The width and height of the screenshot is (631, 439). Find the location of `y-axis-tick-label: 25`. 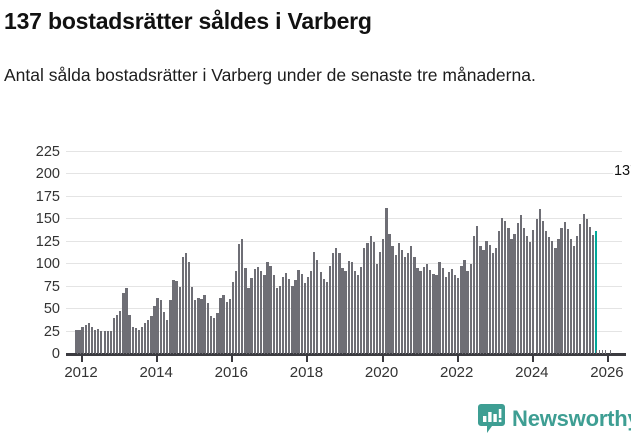

y-axis-tick-label: 25 is located at coordinates (51, 331).